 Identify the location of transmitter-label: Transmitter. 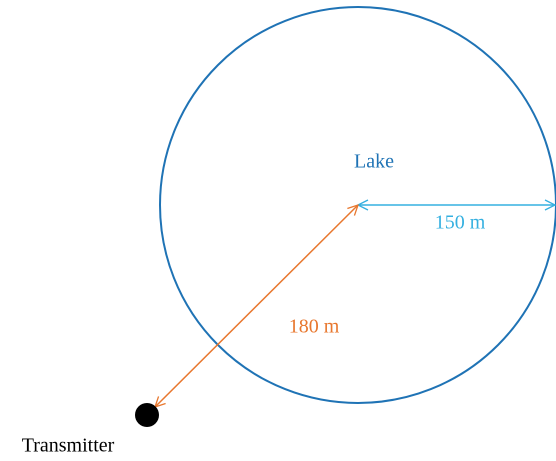
(68, 446).